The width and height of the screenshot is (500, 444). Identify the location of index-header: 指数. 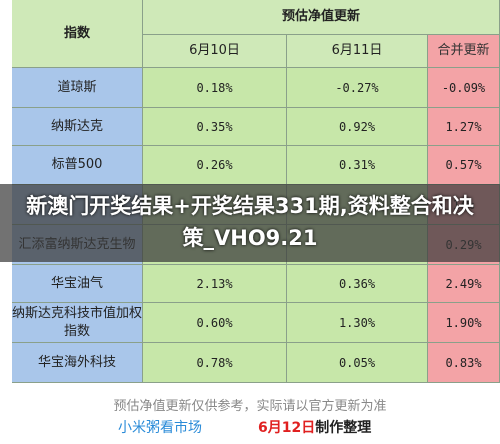
(77, 34).